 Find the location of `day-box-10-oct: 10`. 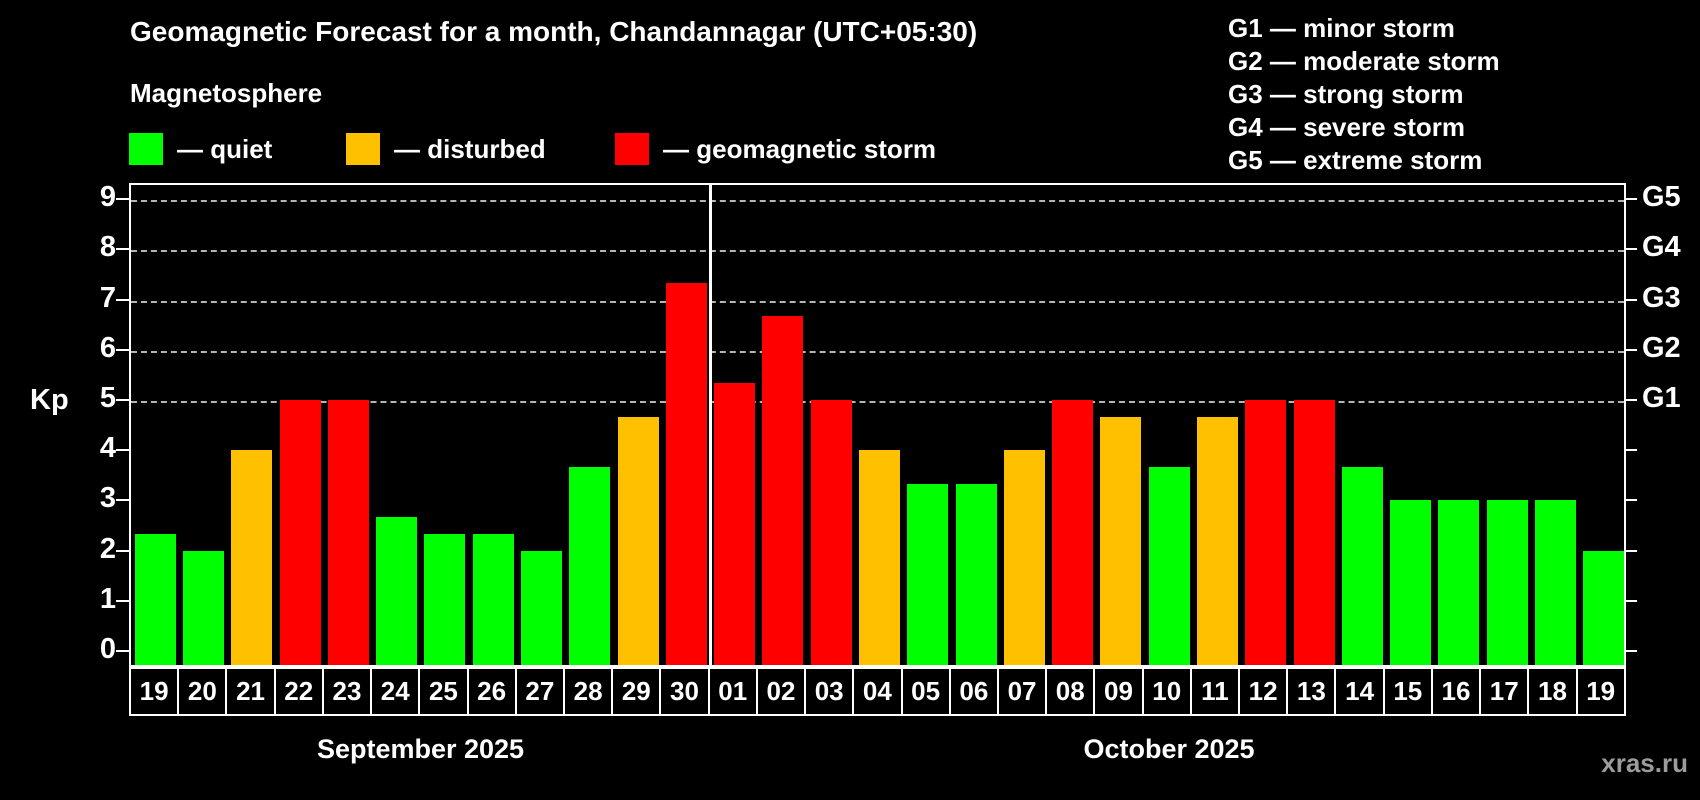

day-box-10-oct: 10 is located at coordinates (1166, 691).